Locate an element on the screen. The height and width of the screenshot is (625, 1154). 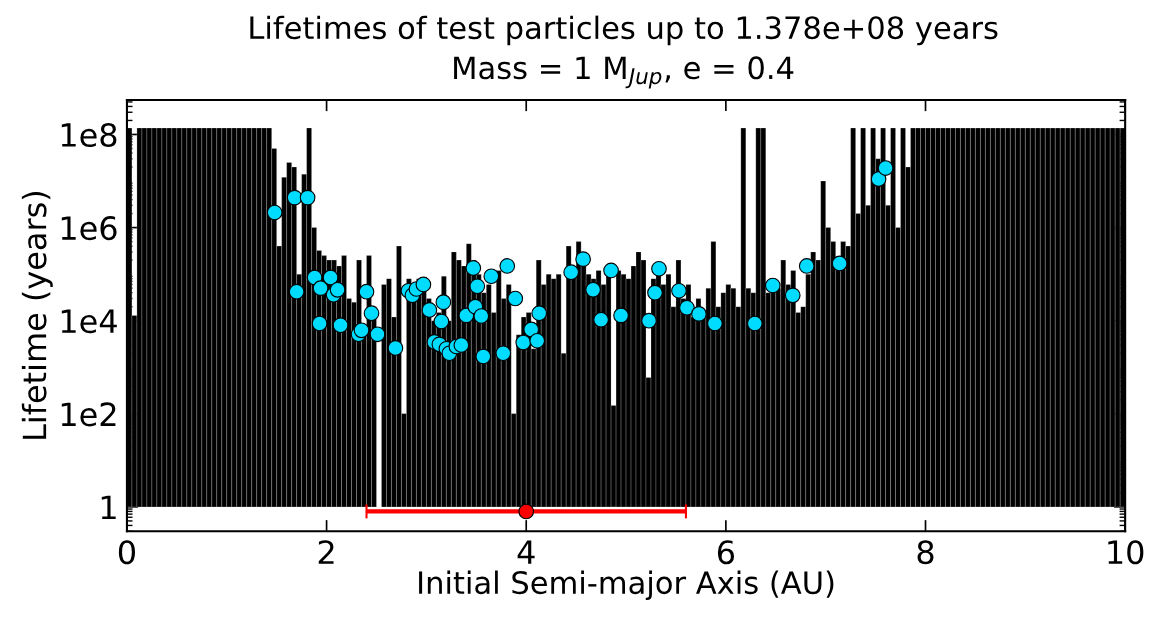
x-tick-label: 2 is located at coordinates (326, 552).